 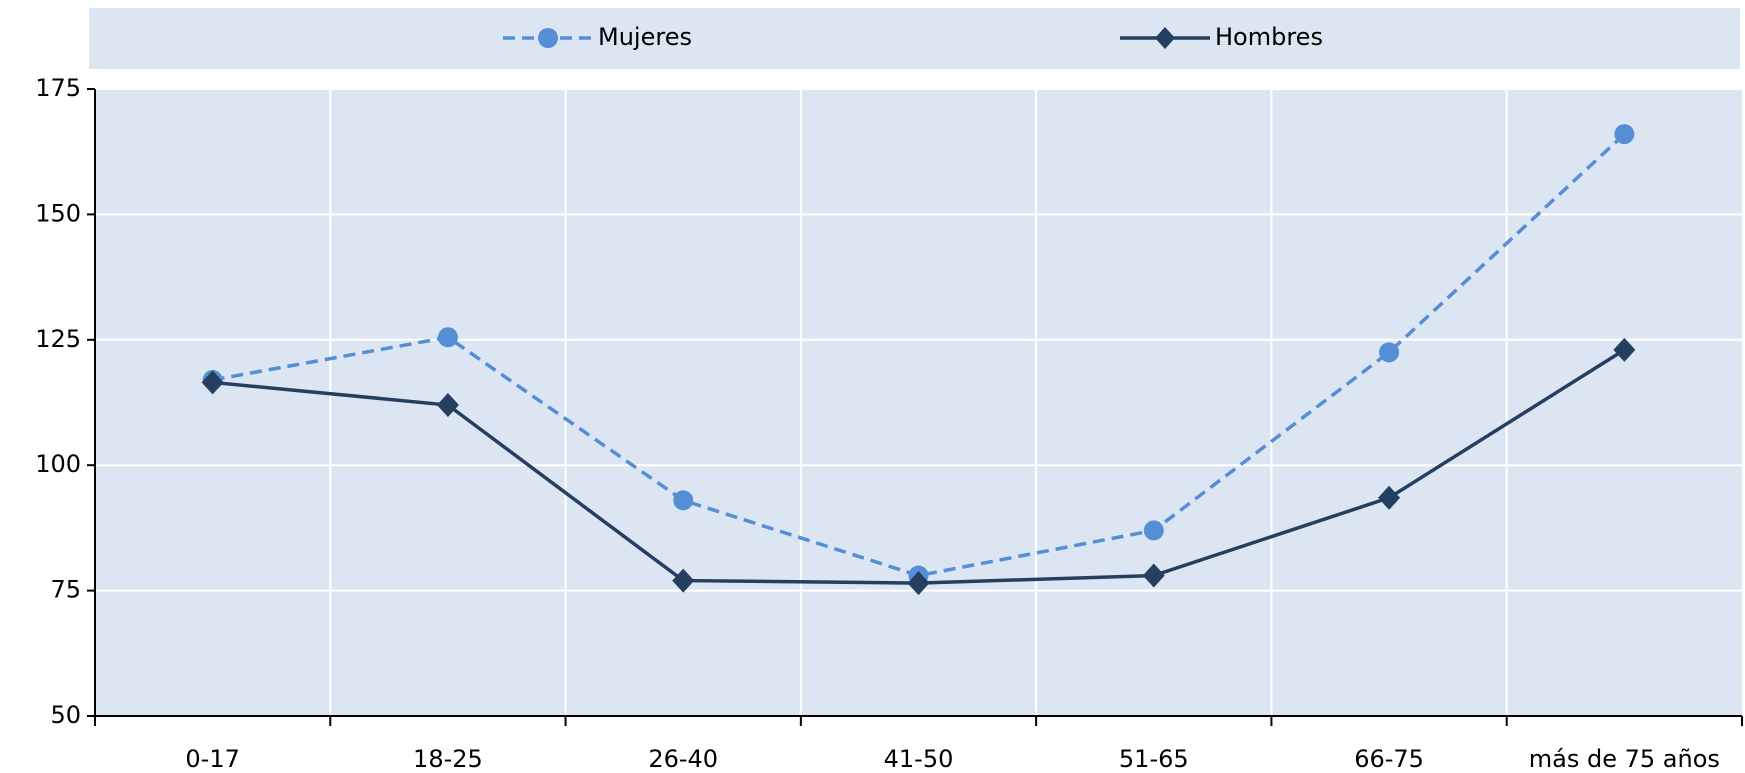 I want to click on y-tick-label: 50, so click(x=65, y=715).